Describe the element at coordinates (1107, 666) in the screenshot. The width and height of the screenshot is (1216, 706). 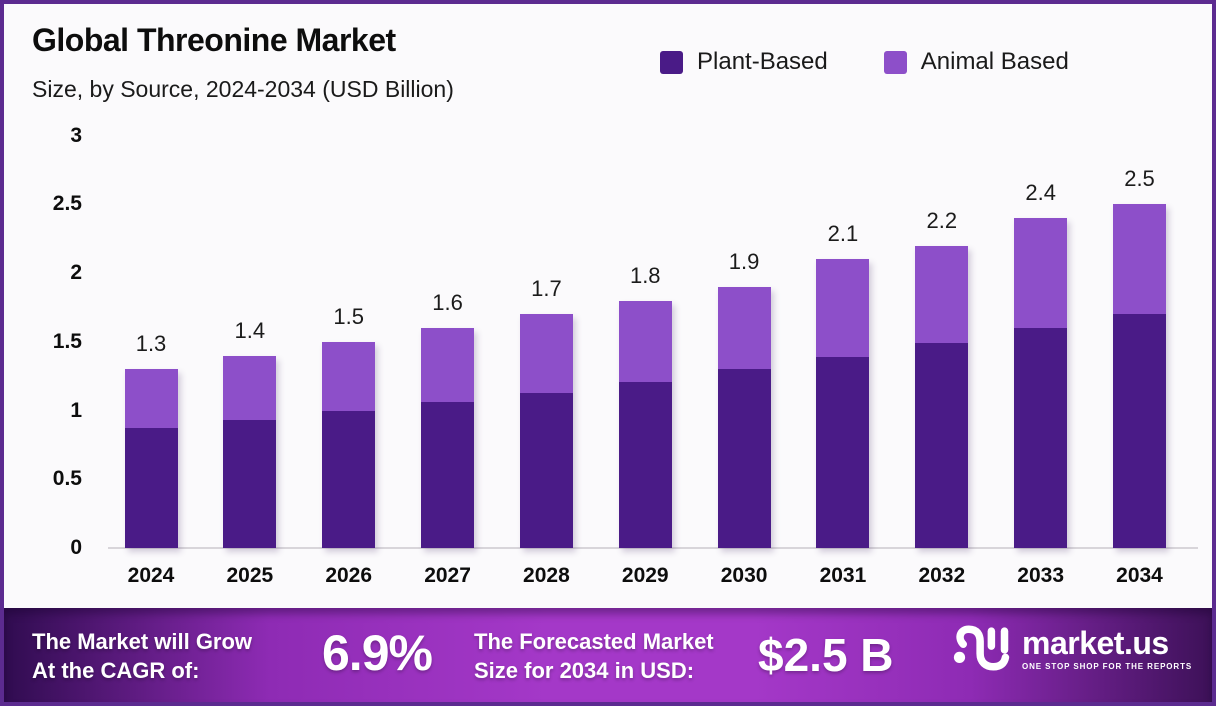
I see `market-us-logo-tagline: ONE STOP SHOP FOR THE REPORTS` at that location.